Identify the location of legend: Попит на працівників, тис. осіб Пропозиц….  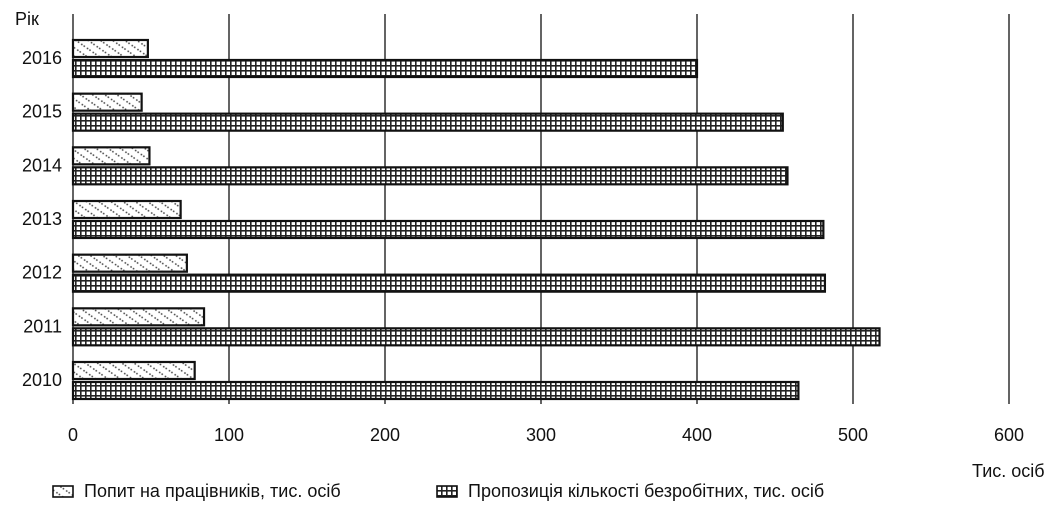
(531, 495).